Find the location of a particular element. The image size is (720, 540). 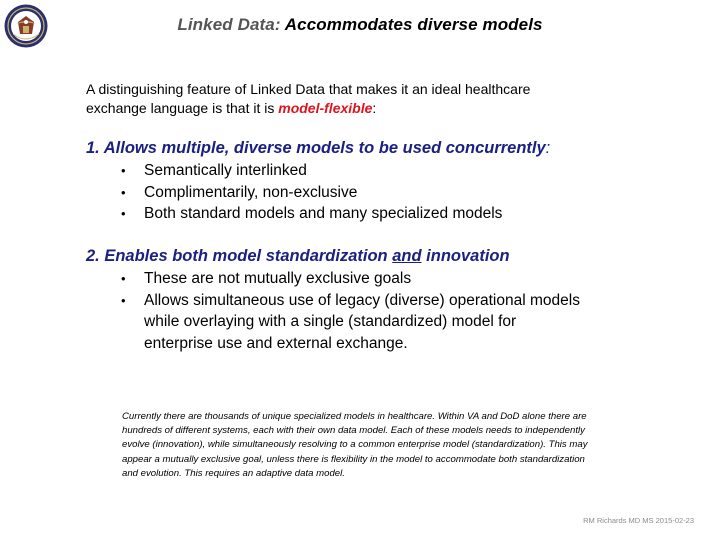

intro-highlight: model-flexible is located at coordinates (325, 108).